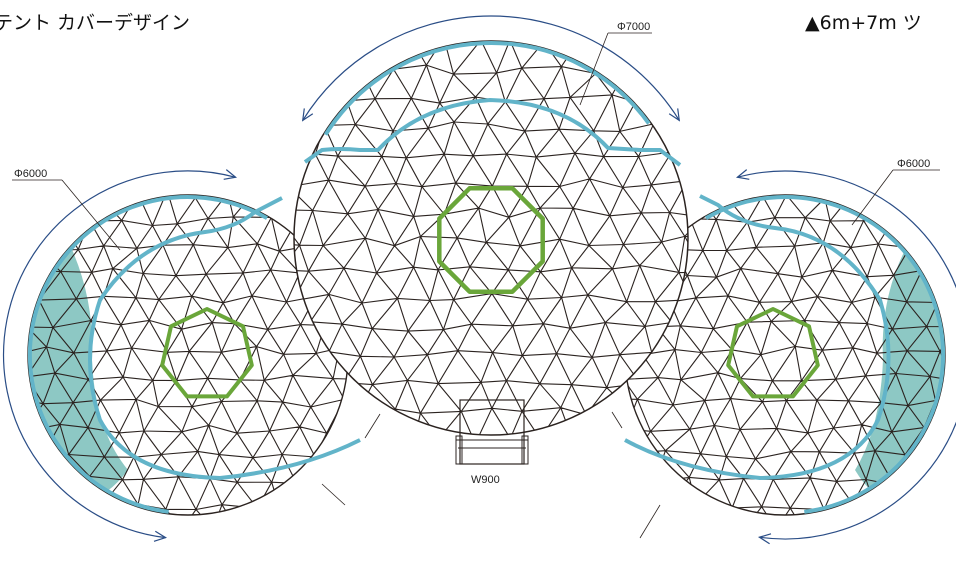  What do you see at coordinates (492, 432) in the screenshot?
I see `entrance-door` at bounding box center [492, 432].